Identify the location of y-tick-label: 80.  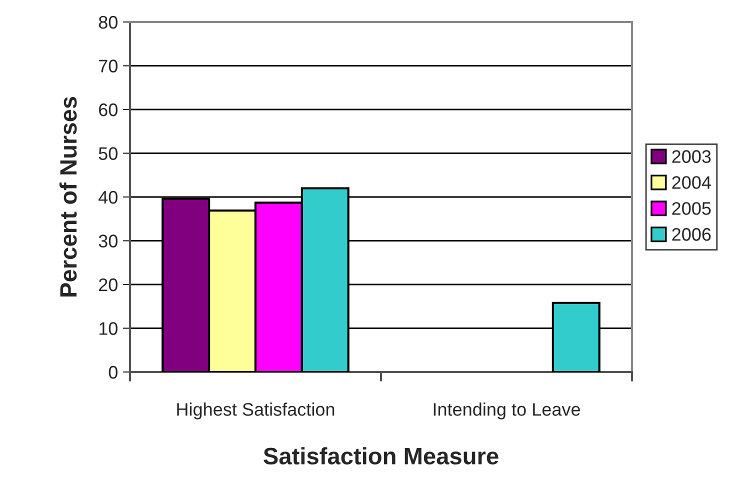
(108, 22).